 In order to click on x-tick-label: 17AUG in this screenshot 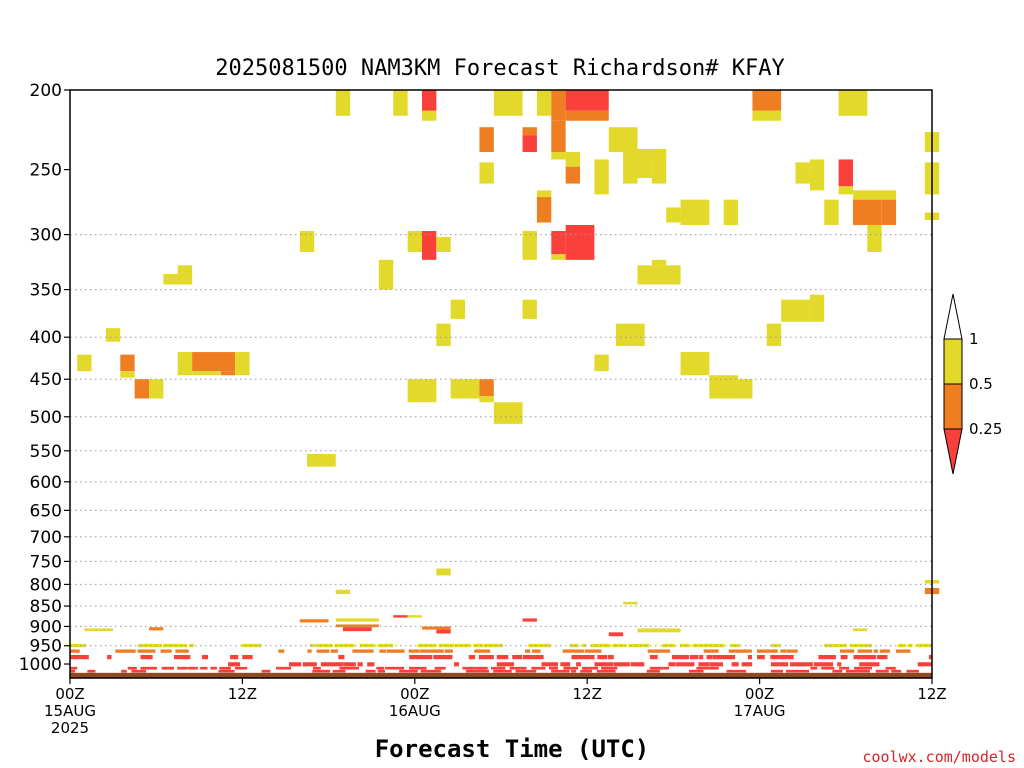, I will do `click(760, 711)`.